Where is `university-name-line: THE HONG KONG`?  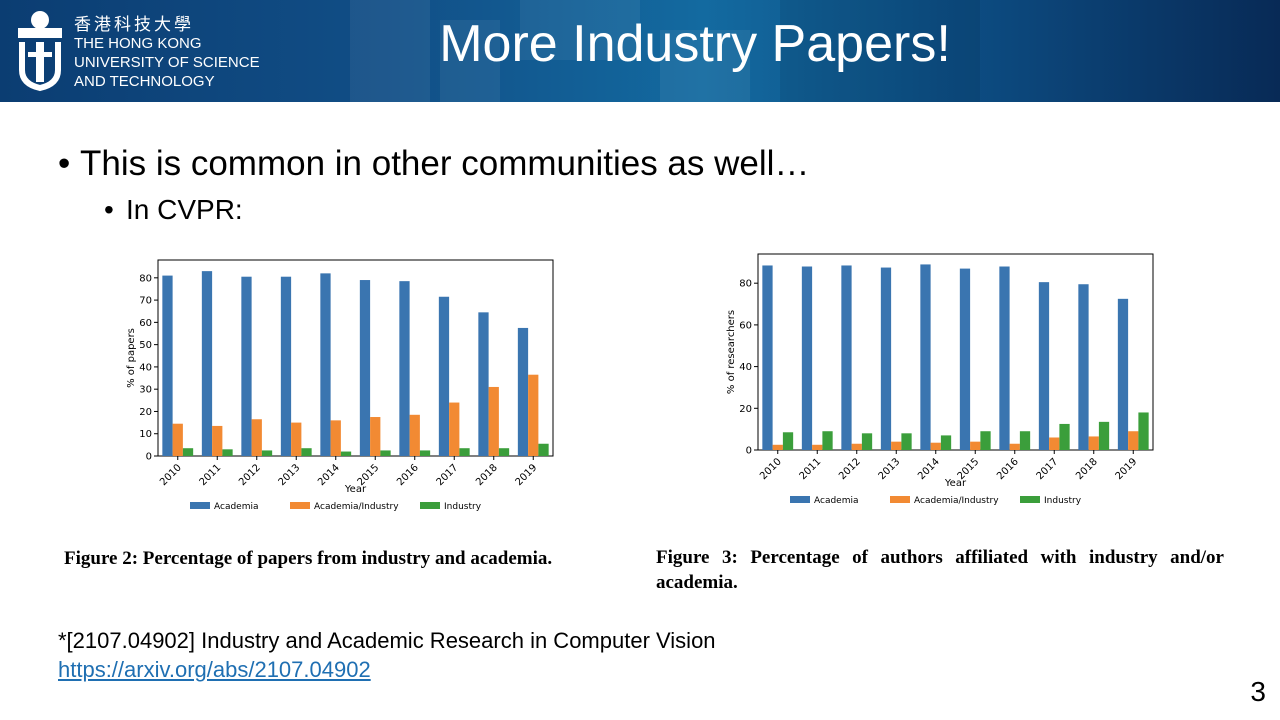
university-name-line: THE HONG KONG is located at coordinates (138, 43).